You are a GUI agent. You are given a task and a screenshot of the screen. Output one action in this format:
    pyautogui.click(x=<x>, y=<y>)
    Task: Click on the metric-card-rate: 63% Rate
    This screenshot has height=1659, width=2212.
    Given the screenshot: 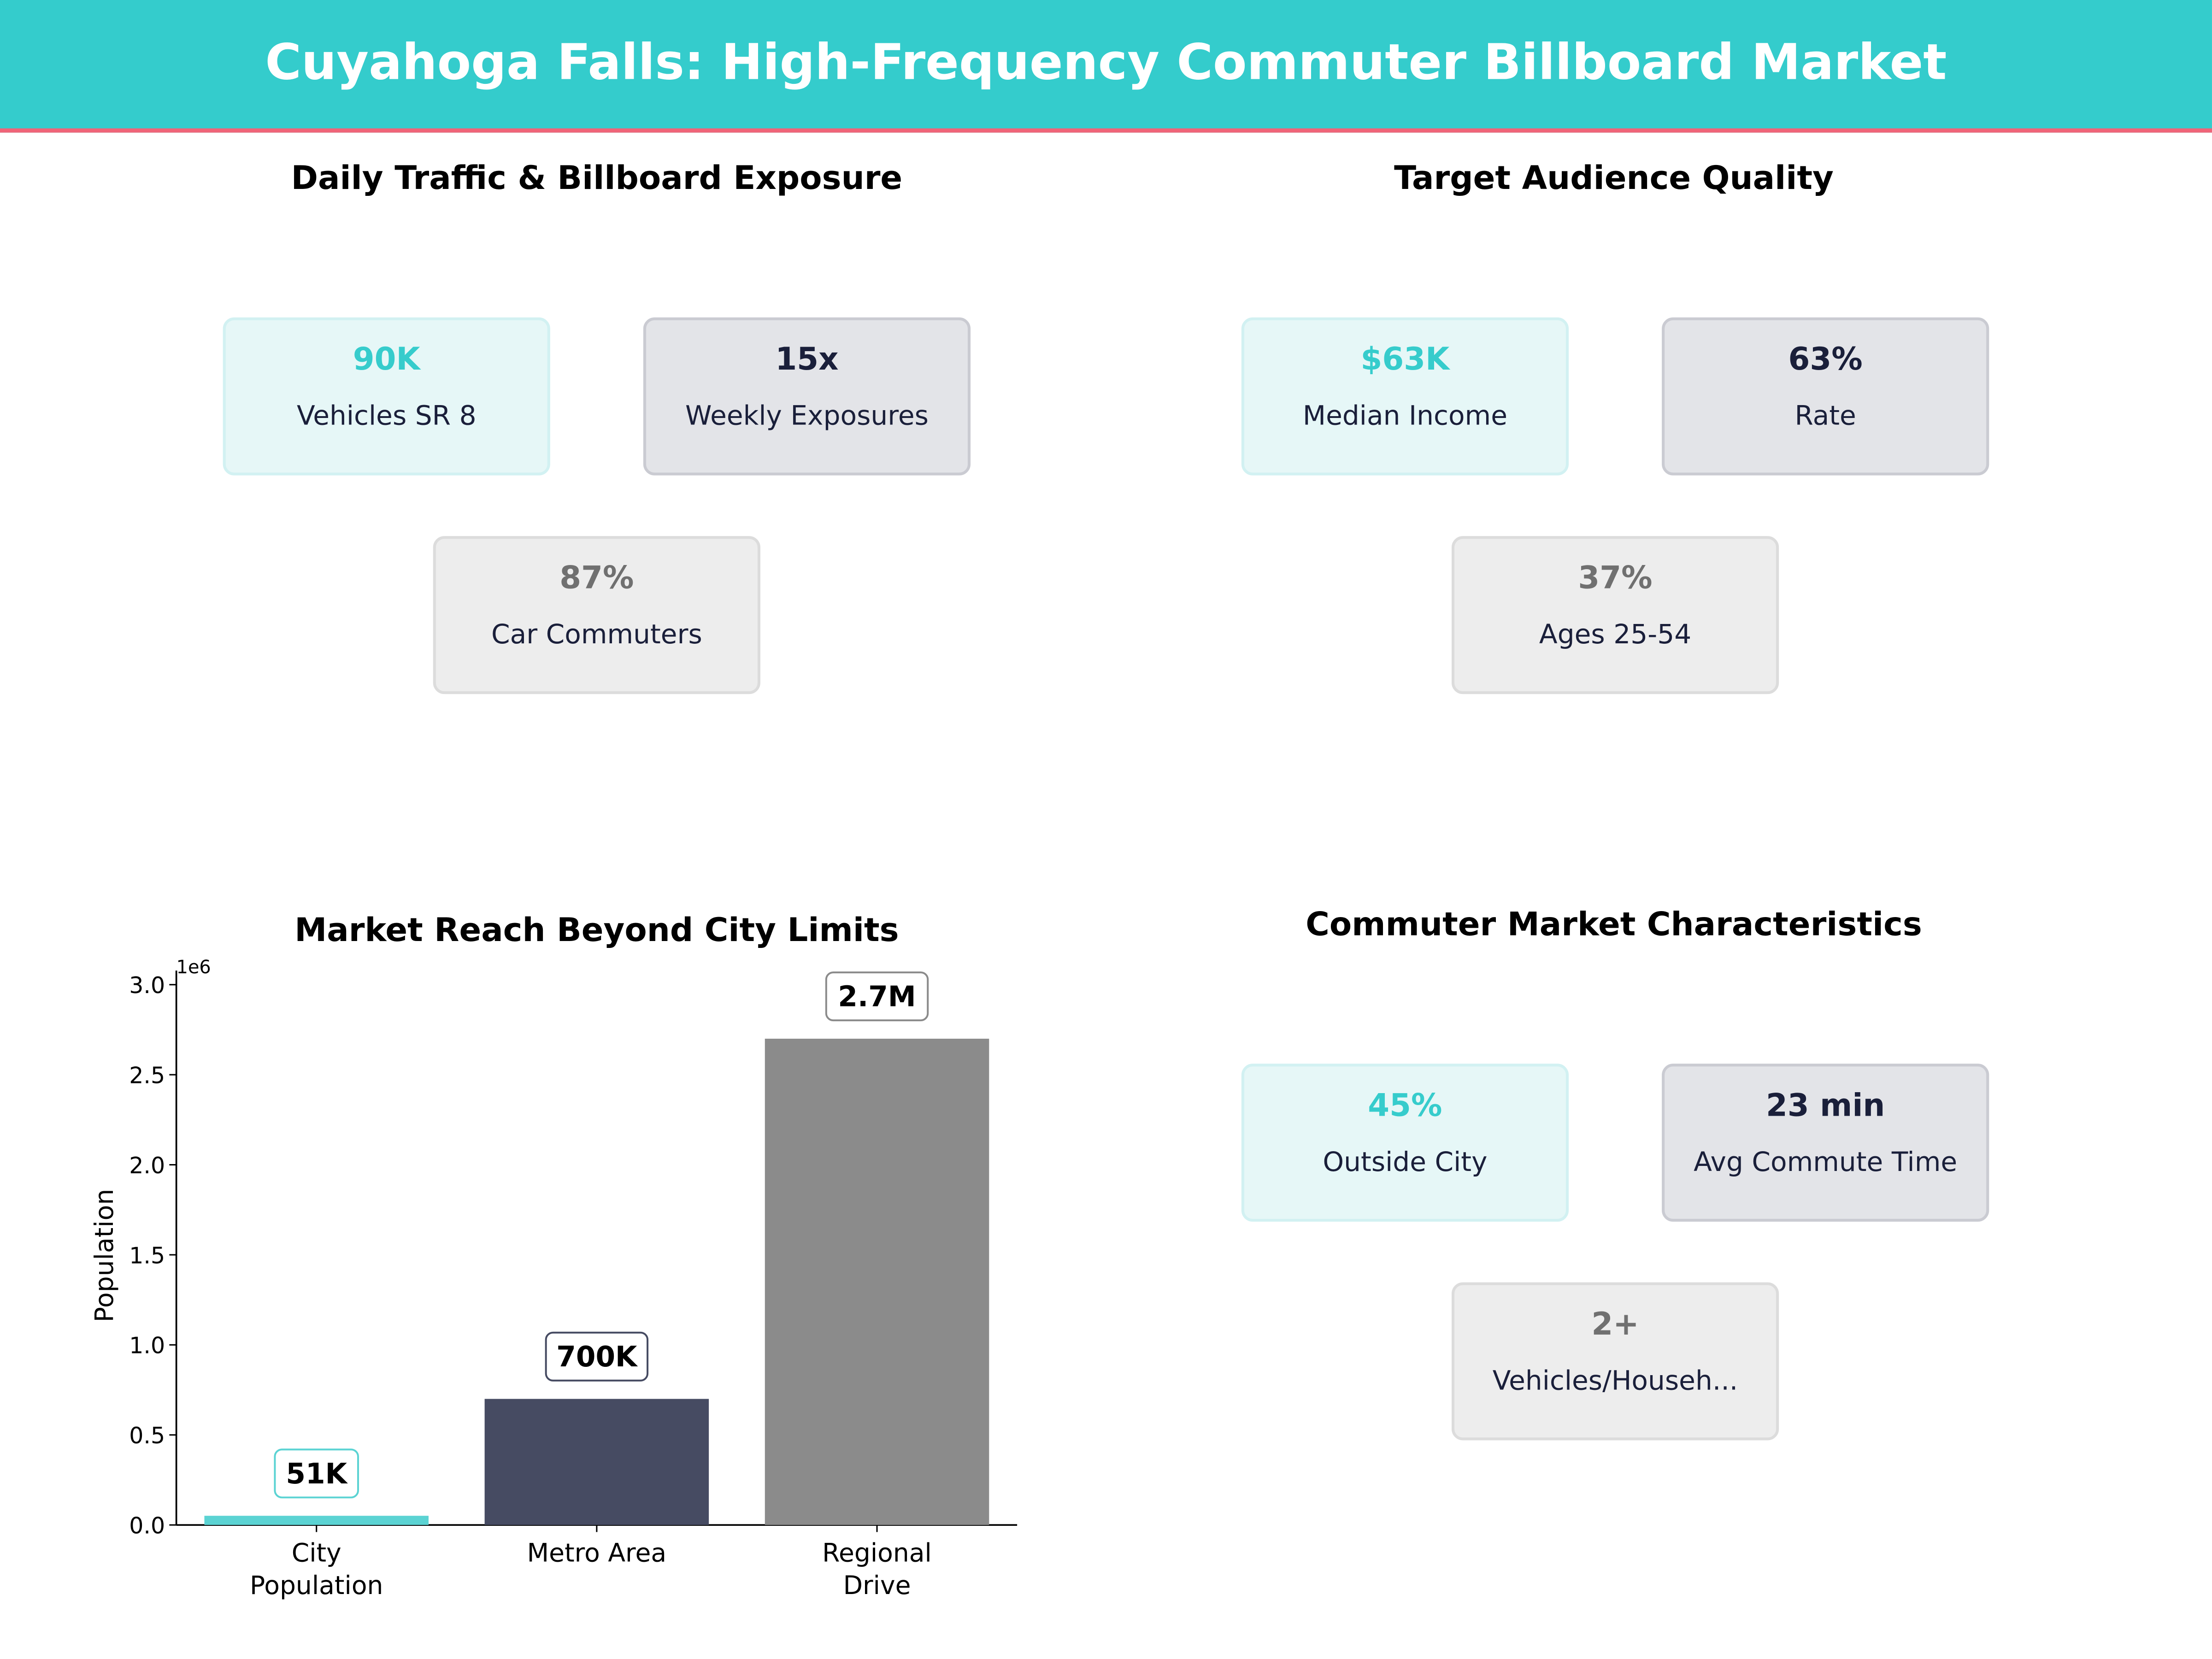 What is the action you would take?
    pyautogui.click(x=1825, y=396)
    